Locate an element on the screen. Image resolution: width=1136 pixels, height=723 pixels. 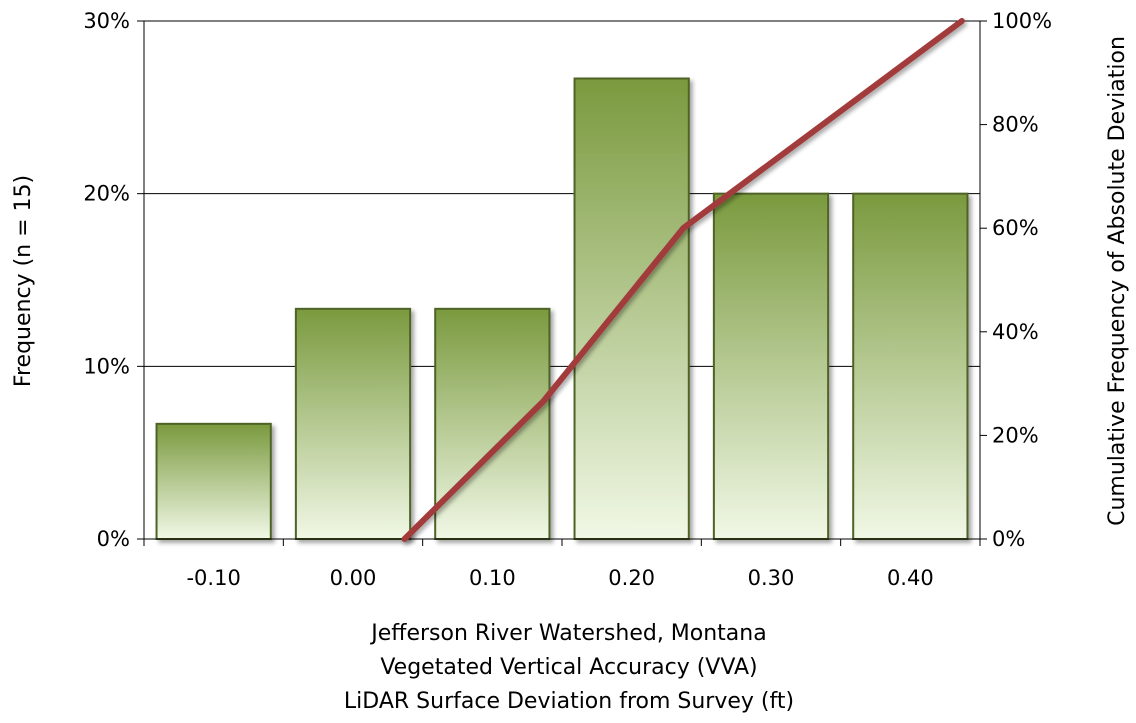
x-tick-label: 0.30 is located at coordinates (771, 578).